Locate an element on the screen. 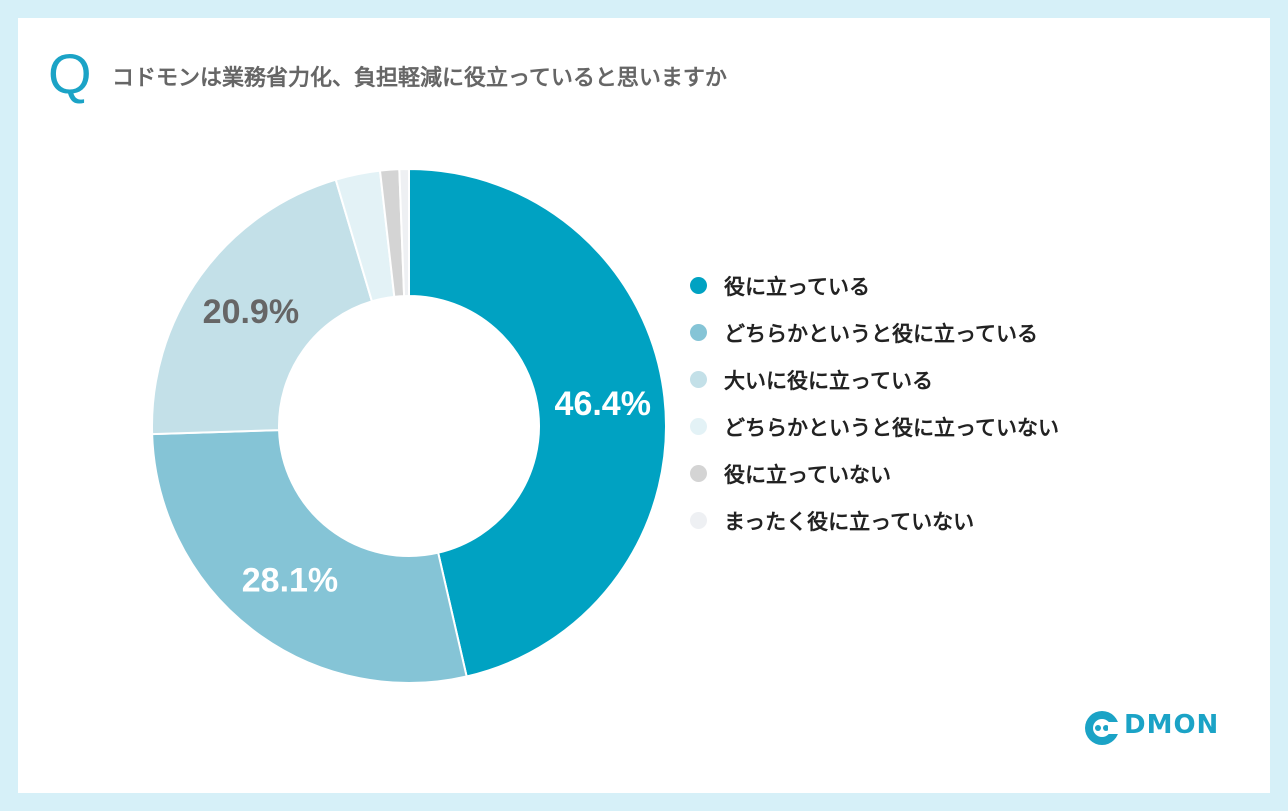 The image size is (1288, 811). codmon-logo: DMON is located at coordinates (1154, 727).